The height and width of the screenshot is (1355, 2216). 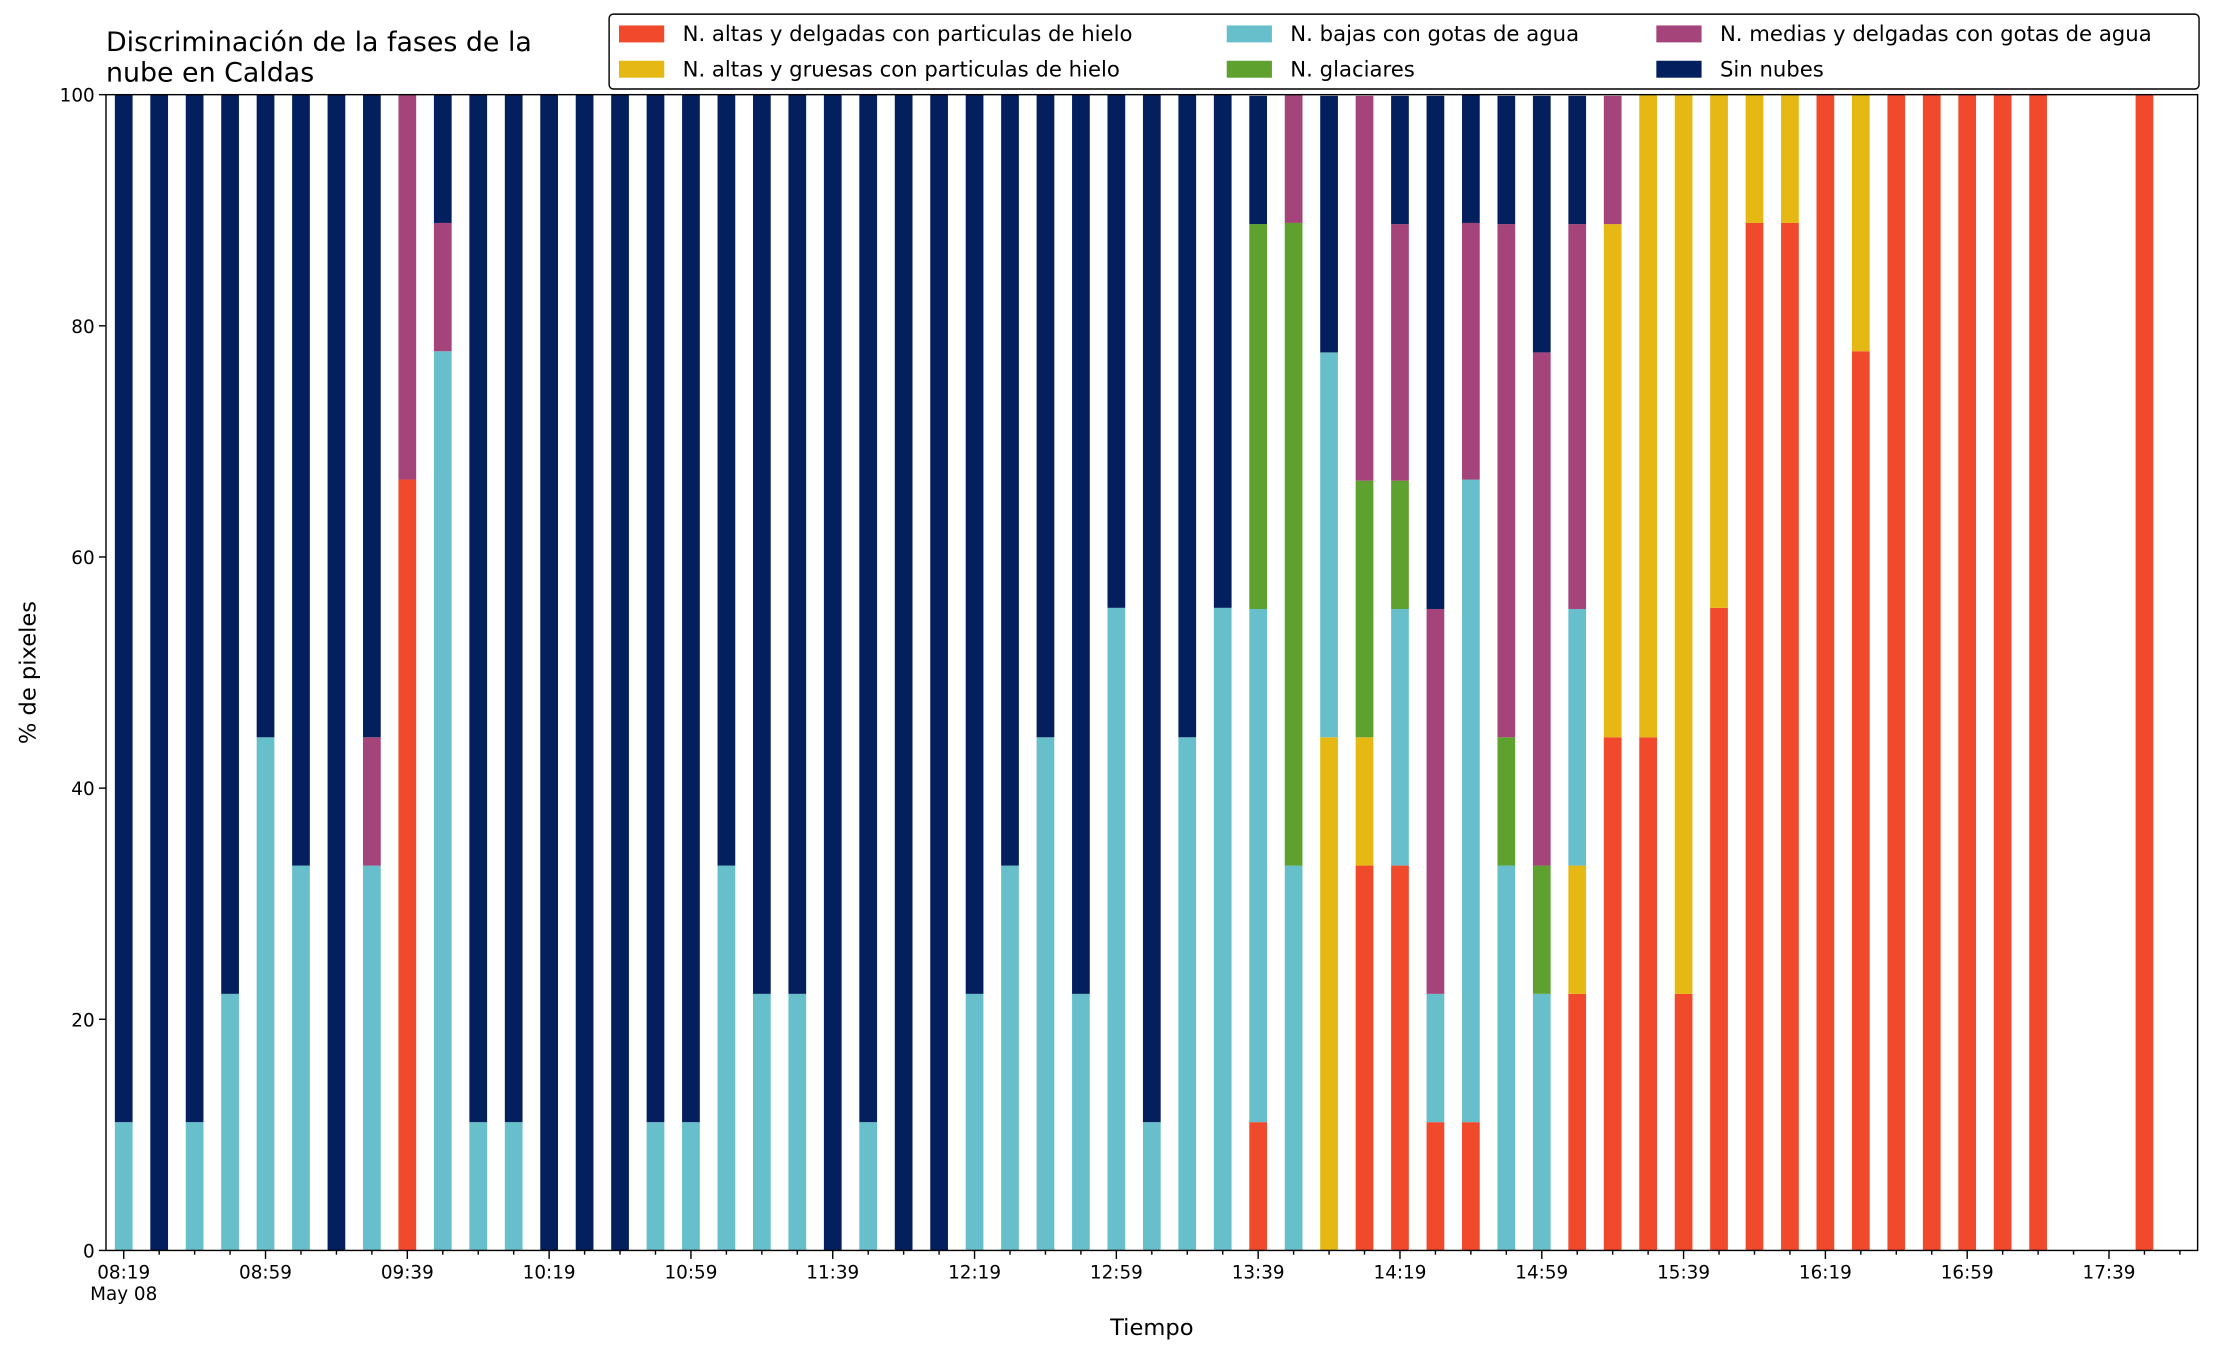 What do you see at coordinates (1936, 33) in the screenshot?
I see `legend-label: N. medias y delgadas con gotas de agua` at bounding box center [1936, 33].